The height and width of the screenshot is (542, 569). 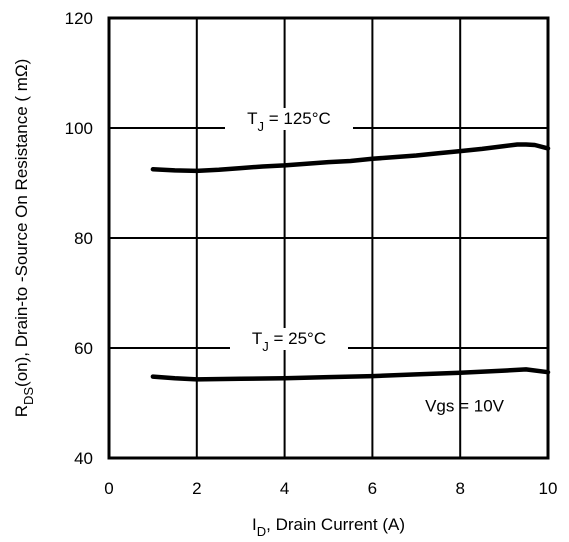 What do you see at coordinates (196, 488) in the screenshot?
I see `x-tick-label: 2` at bounding box center [196, 488].